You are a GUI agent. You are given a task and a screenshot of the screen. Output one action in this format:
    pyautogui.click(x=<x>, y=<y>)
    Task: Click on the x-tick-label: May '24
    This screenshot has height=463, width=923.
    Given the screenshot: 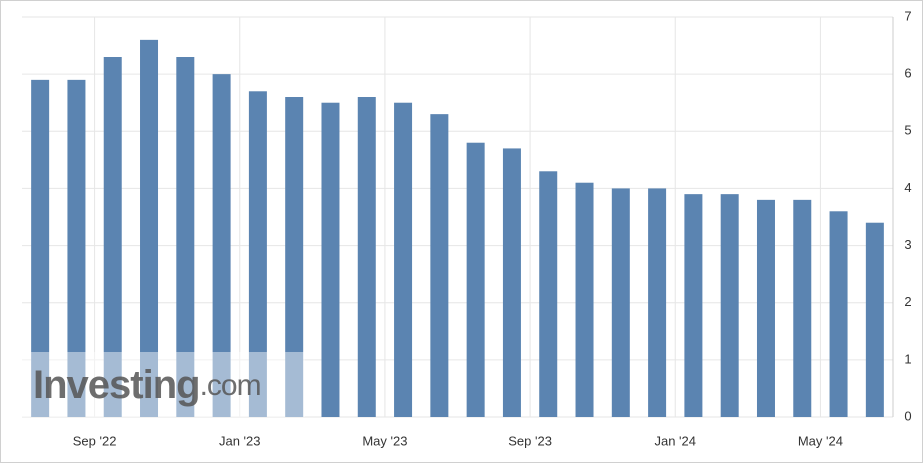 What is the action you would take?
    pyautogui.click(x=820, y=440)
    